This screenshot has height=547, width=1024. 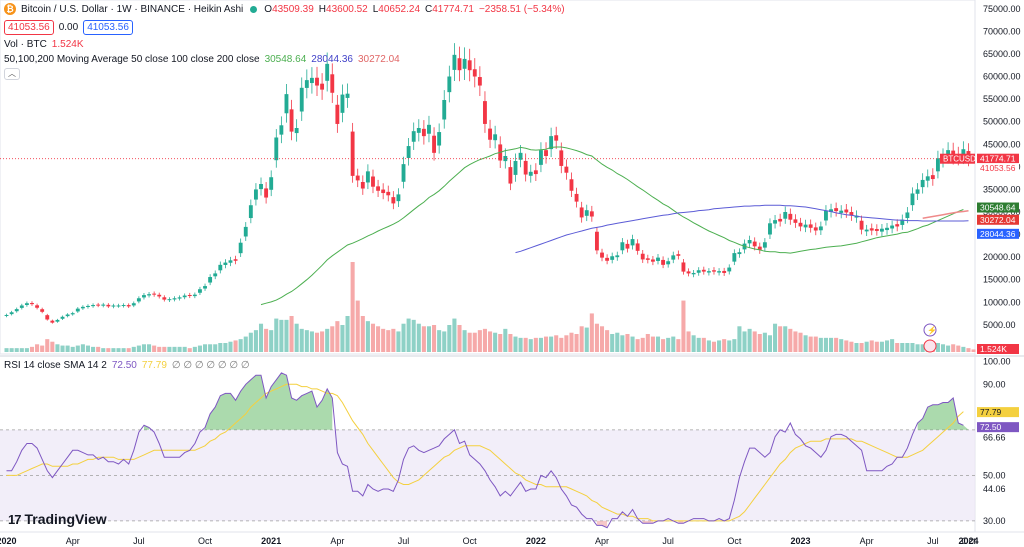 I want to click on tradingview-logo: 17 TradingView, so click(x=57, y=519).